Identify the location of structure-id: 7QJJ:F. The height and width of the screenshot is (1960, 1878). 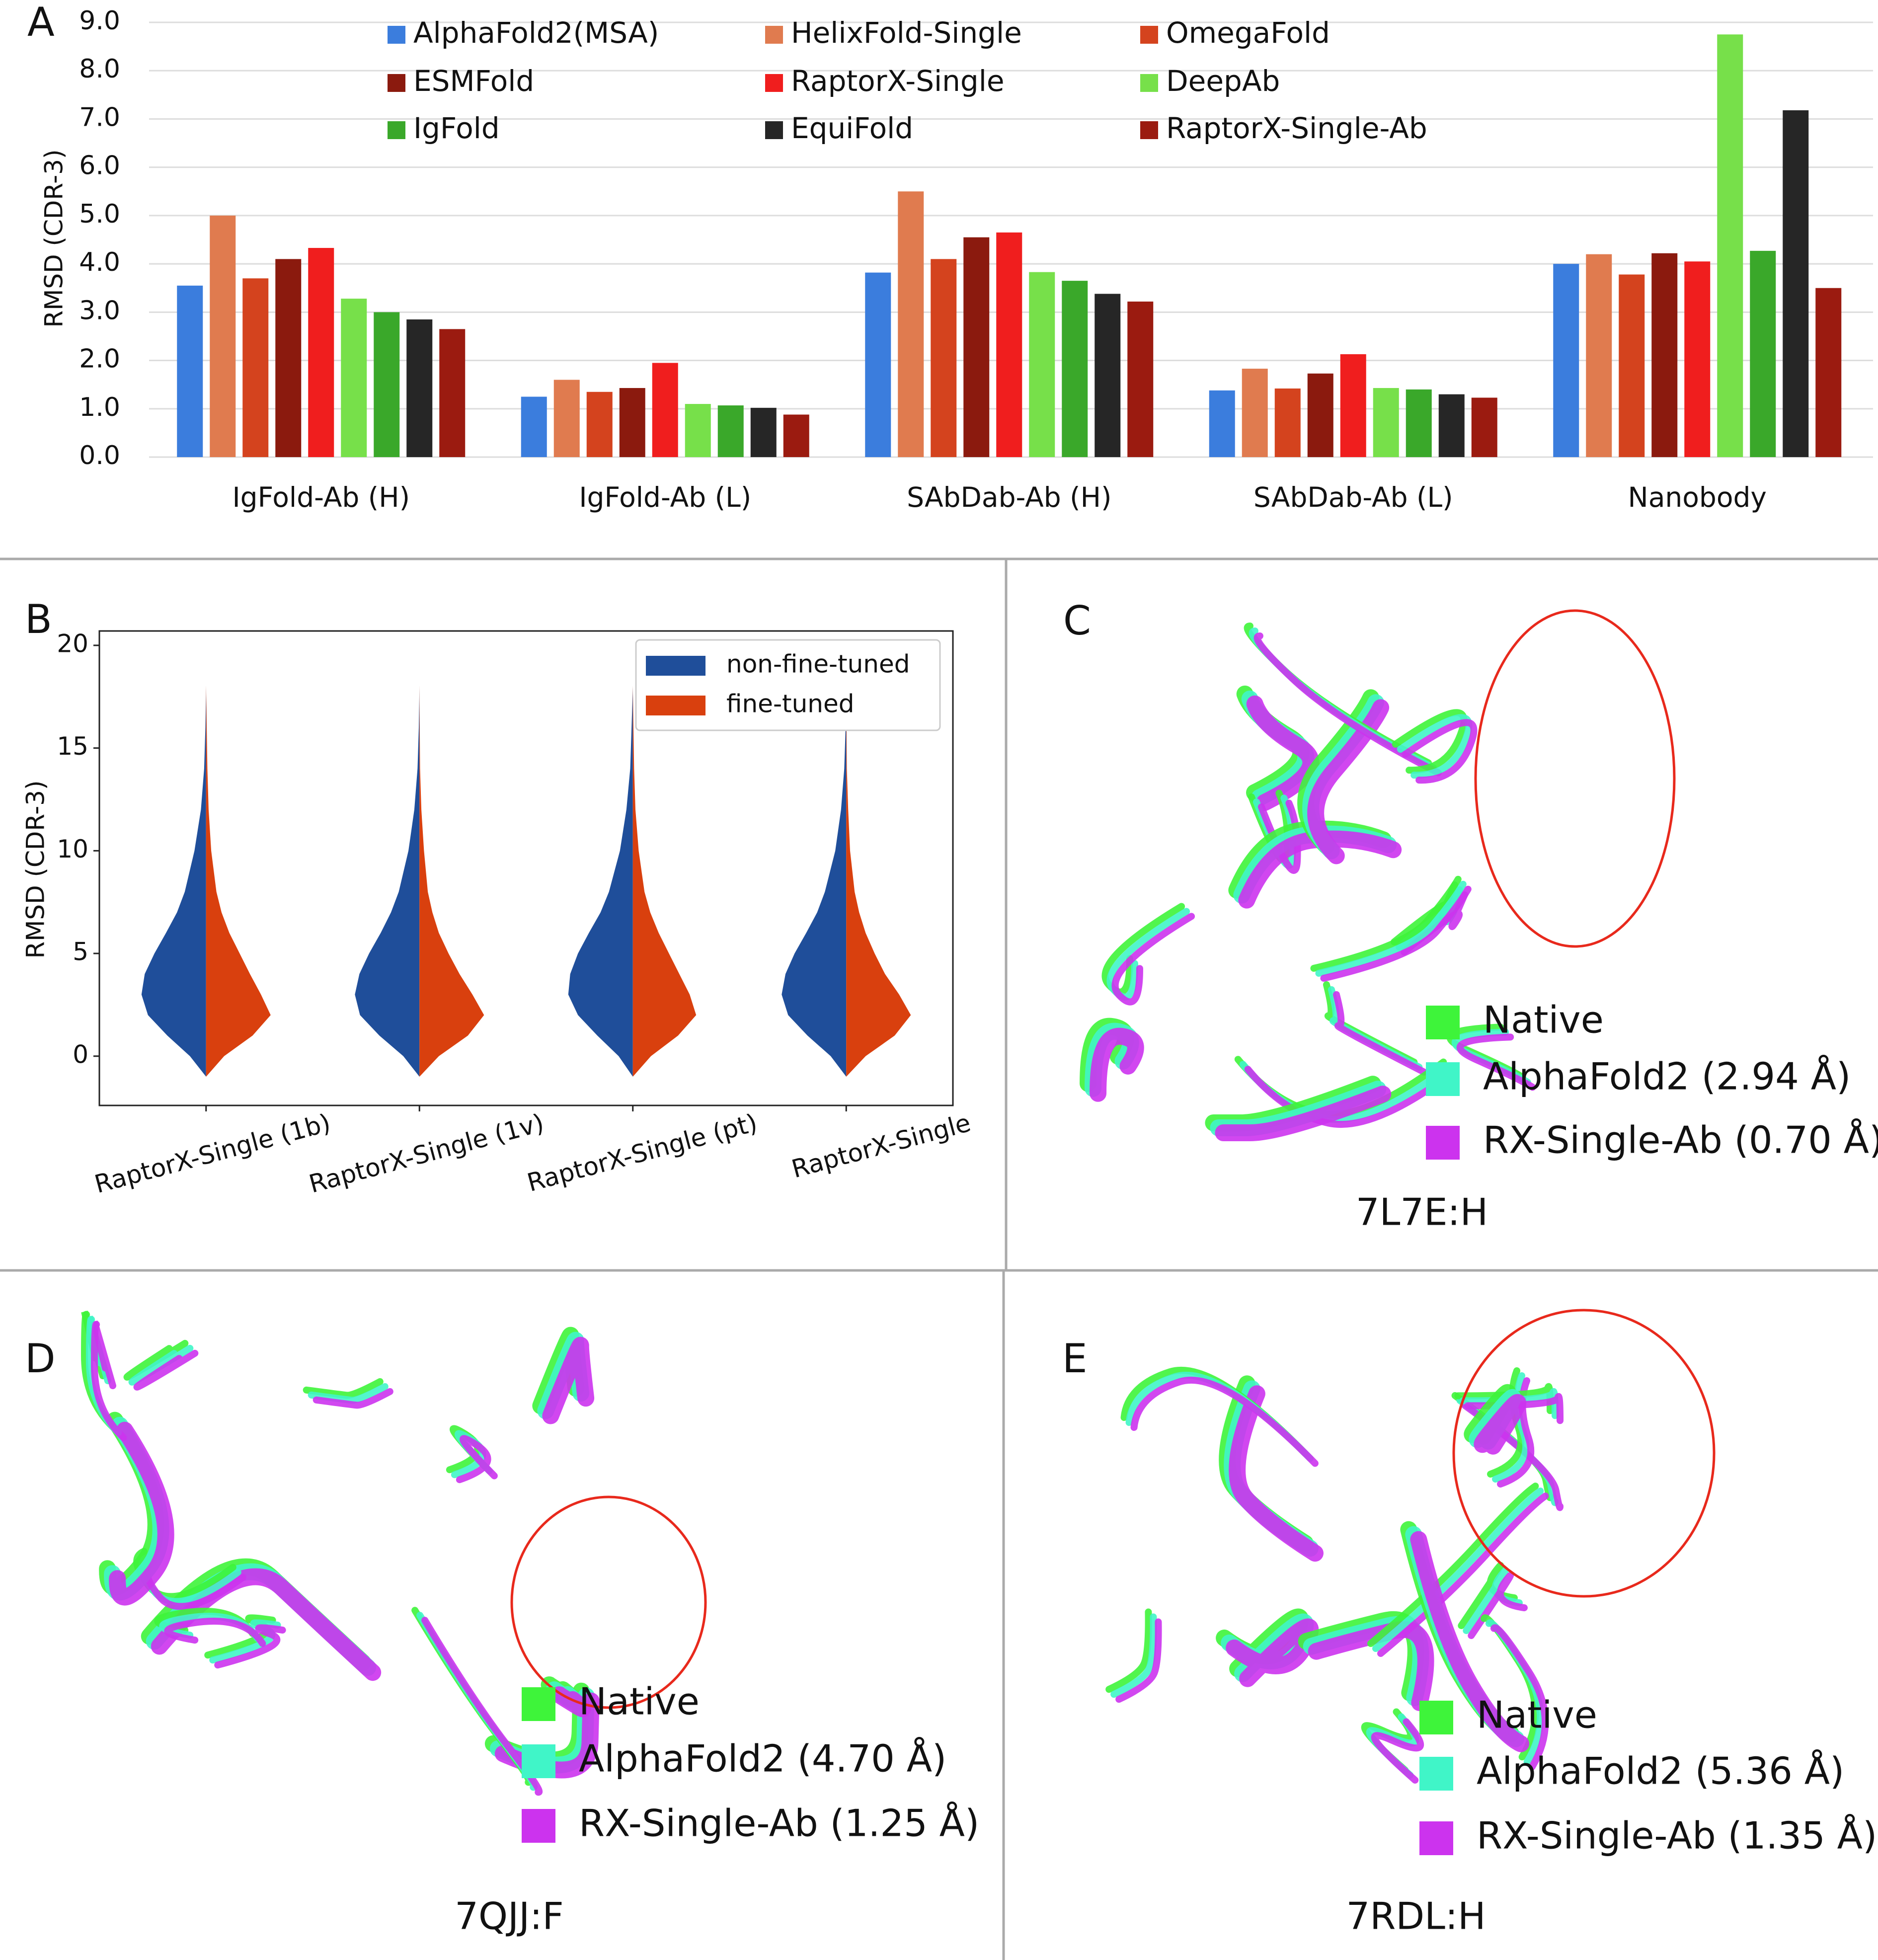
(509, 1916).